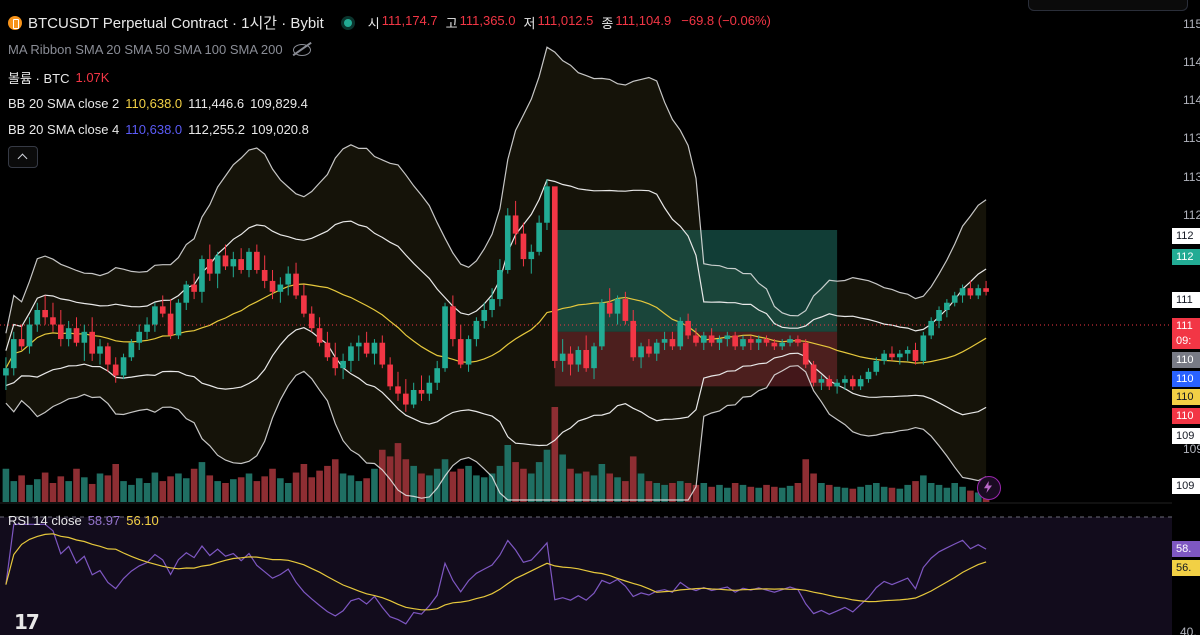 The image size is (1200, 635). What do you see at coordinates (607, 23) in the screenshot?
I see `close-label: 종` at bounding box center [607, 23].